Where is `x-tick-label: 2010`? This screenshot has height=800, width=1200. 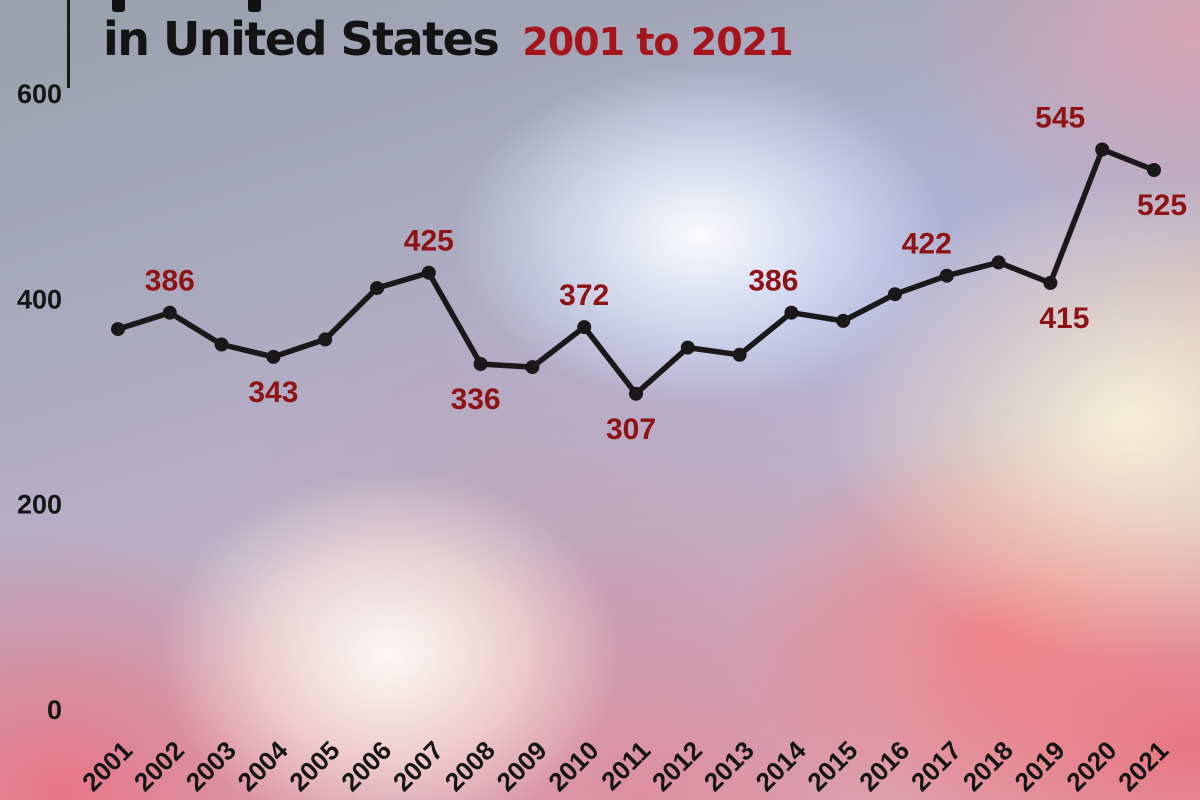
x-tick-label: 2010 is located at coordinates (573, 766).